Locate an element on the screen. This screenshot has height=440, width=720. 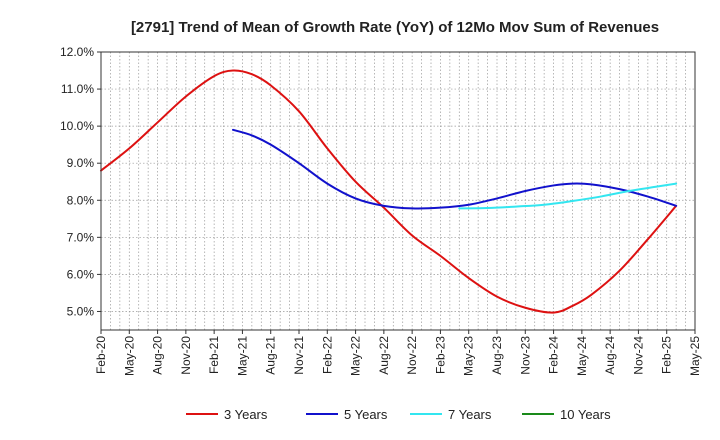
legend-item-5-years: 5 Years is located at coordinates (347, 414).